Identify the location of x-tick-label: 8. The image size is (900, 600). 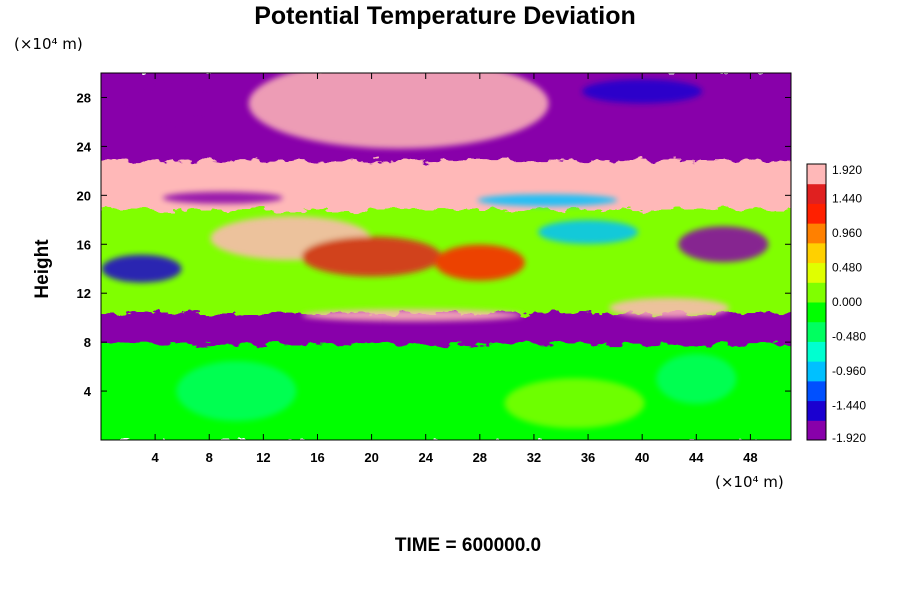
(209, 457).